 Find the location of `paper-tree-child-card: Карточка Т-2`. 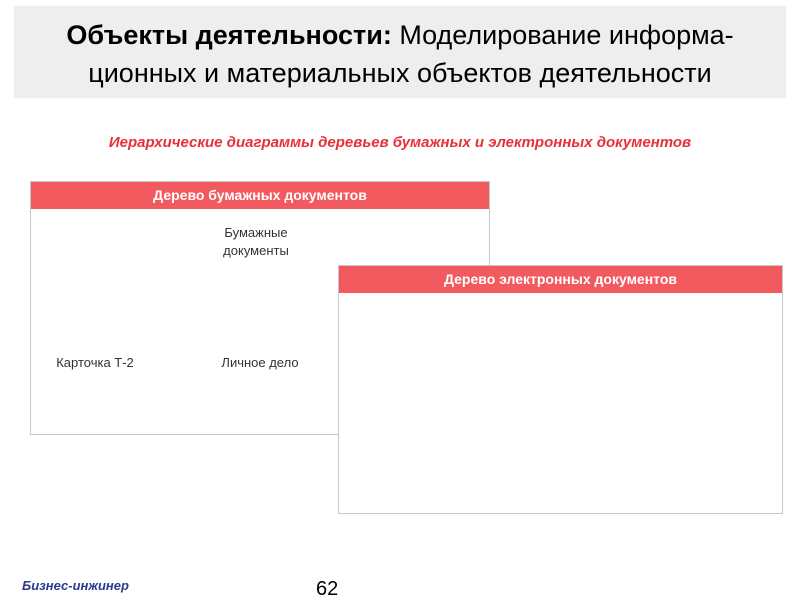

paper-tree-child-card: Карточка Т-2 is located at coordinates (95, 362).